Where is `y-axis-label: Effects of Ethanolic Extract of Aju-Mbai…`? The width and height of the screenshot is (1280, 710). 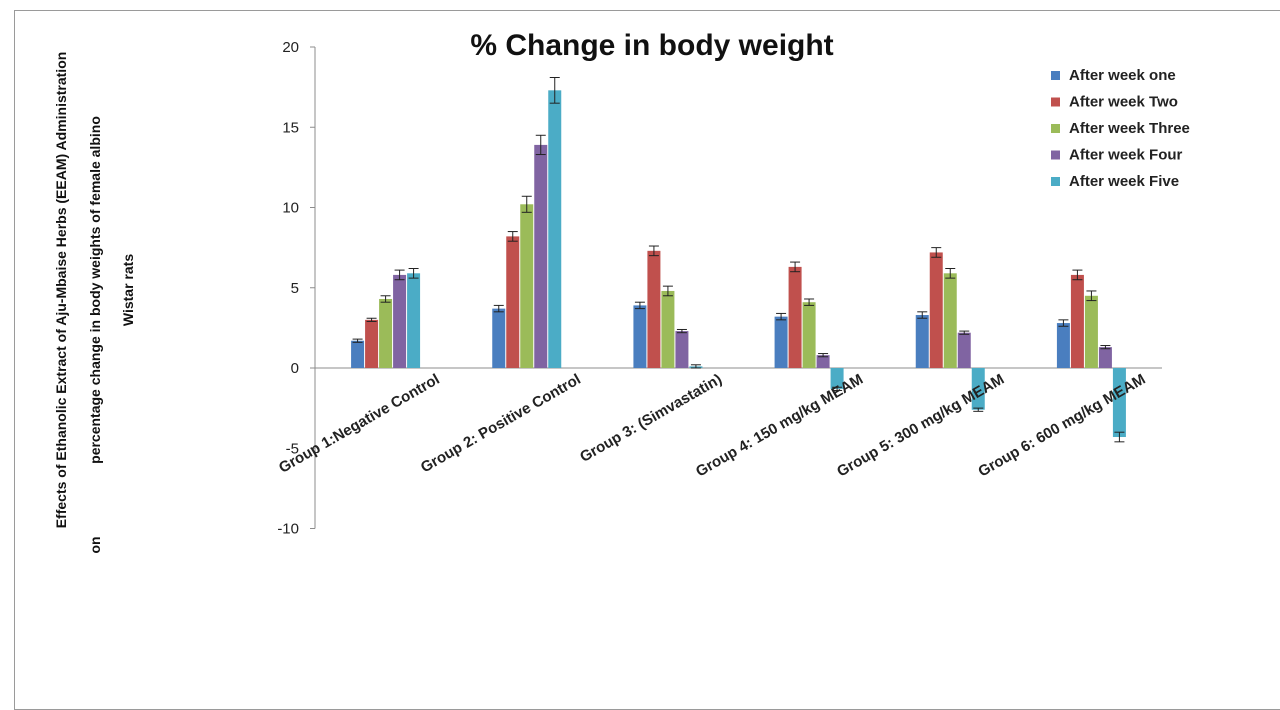
y-axis-label: Effects of Ethanolic Extract of Aju-Mbai… is located at coordinates (94, 303).